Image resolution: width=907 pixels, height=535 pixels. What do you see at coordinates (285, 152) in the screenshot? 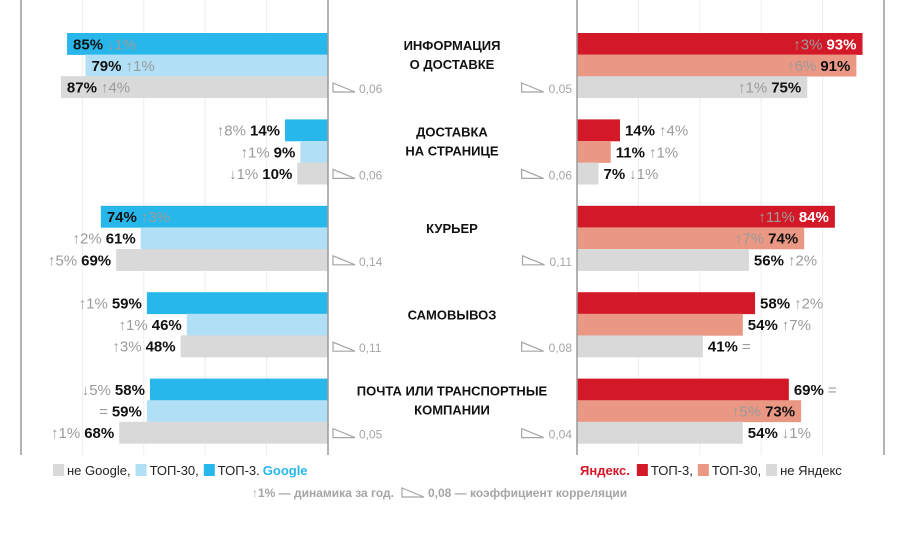
I see `value-label: 9%` at bounding box center [285, 152].